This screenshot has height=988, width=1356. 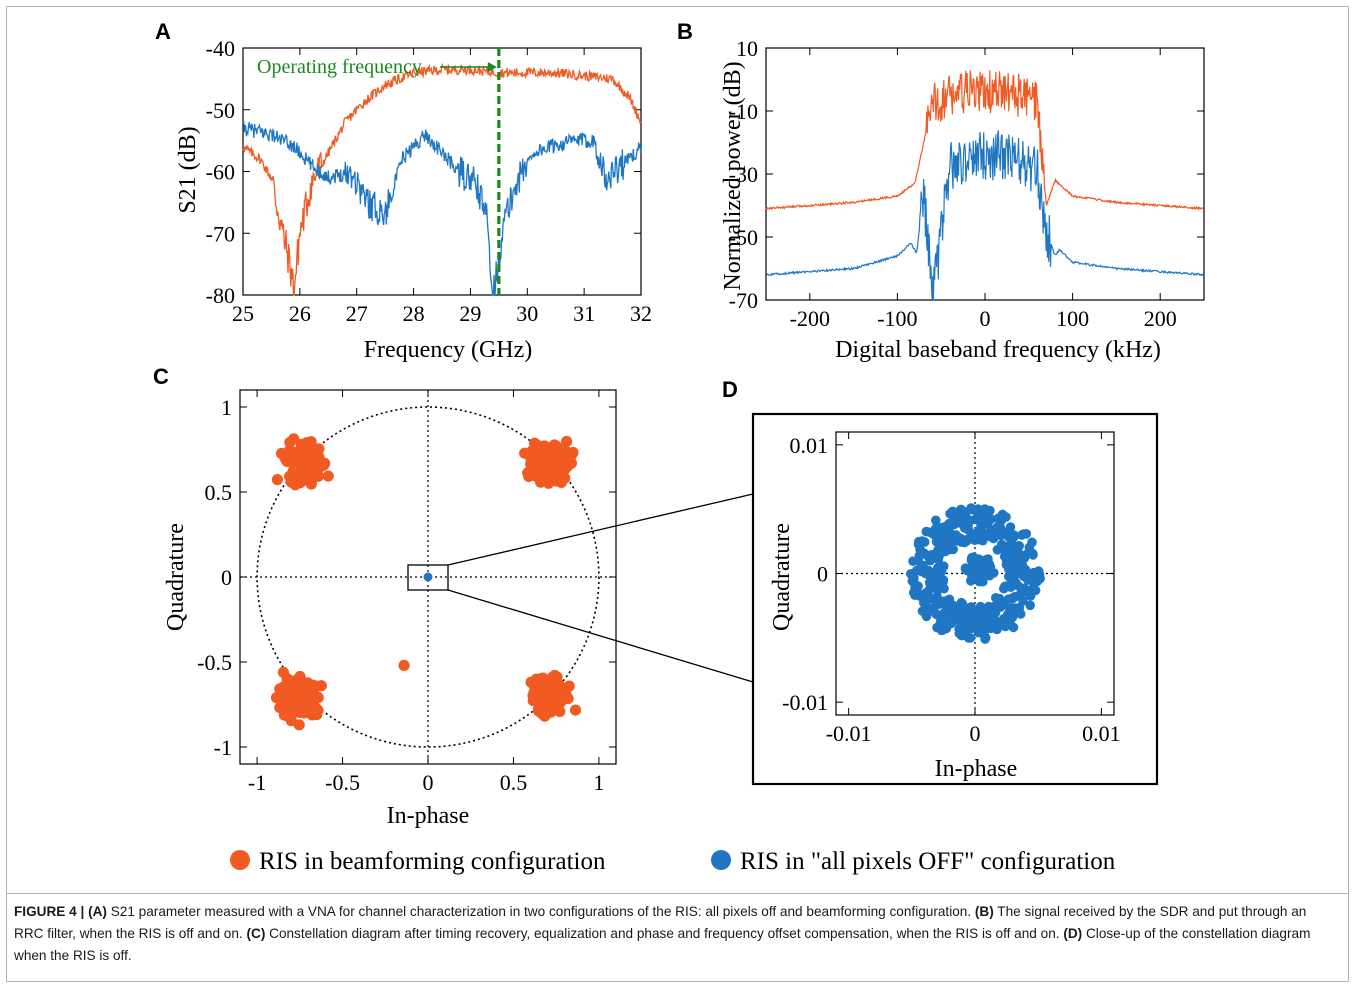 What do you see at coordinates (214, 662) in the screenshot?
I see `c-ytick-label: -0.5` at bounding box center [214, 662].